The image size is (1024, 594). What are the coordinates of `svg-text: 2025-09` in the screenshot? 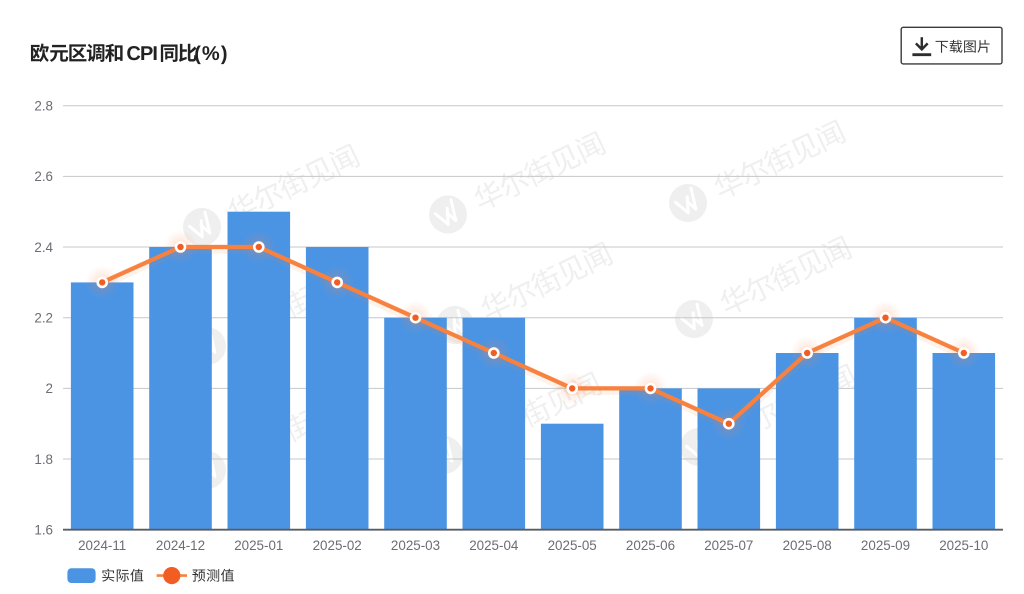 It's located at (885, 545).